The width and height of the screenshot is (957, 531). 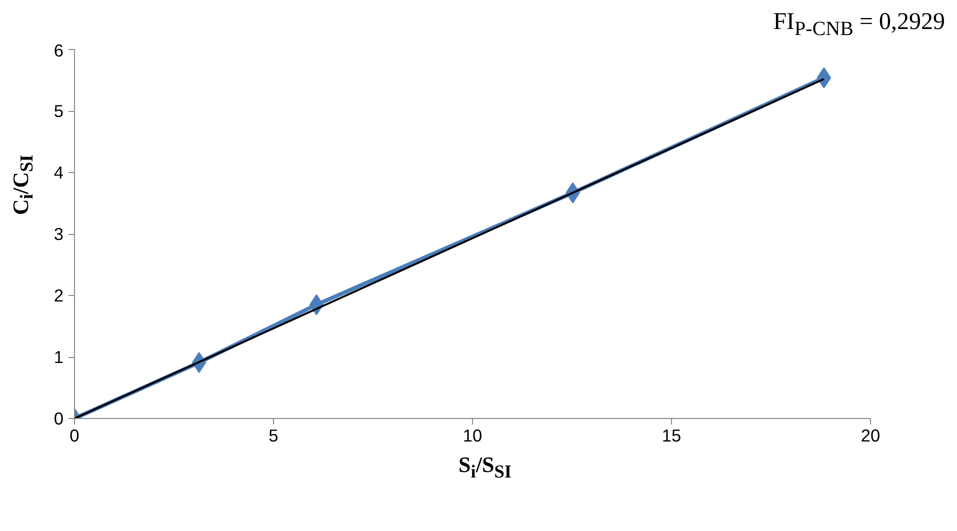 What do you see at coordinates (472, 436) in the screenshot?
I see `x-tick-label: 10` at bounding box center [472, 436].